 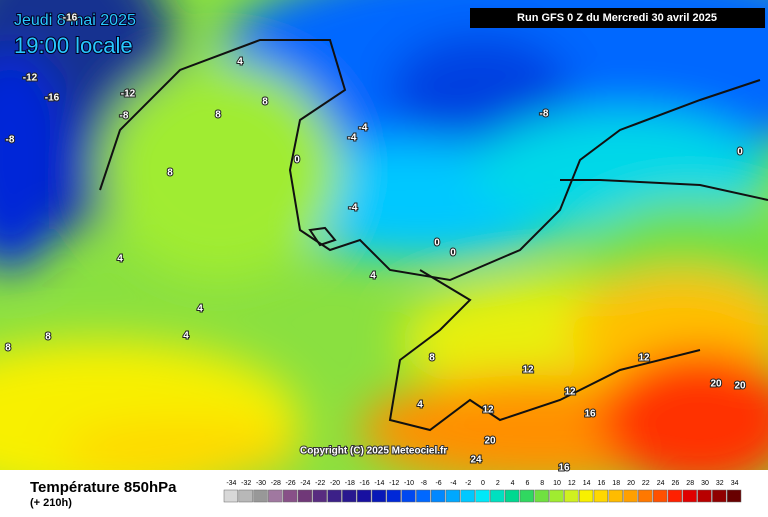 I want to click on scale-label: 30, so click(x=705, y=483).